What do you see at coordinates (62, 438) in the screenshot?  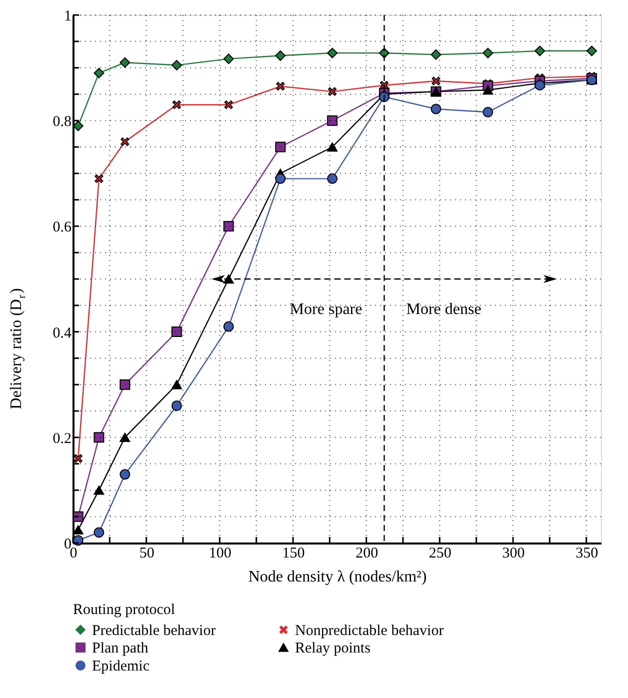 I see `y-tick-label: 0.2` at bounding box center [62, 438].